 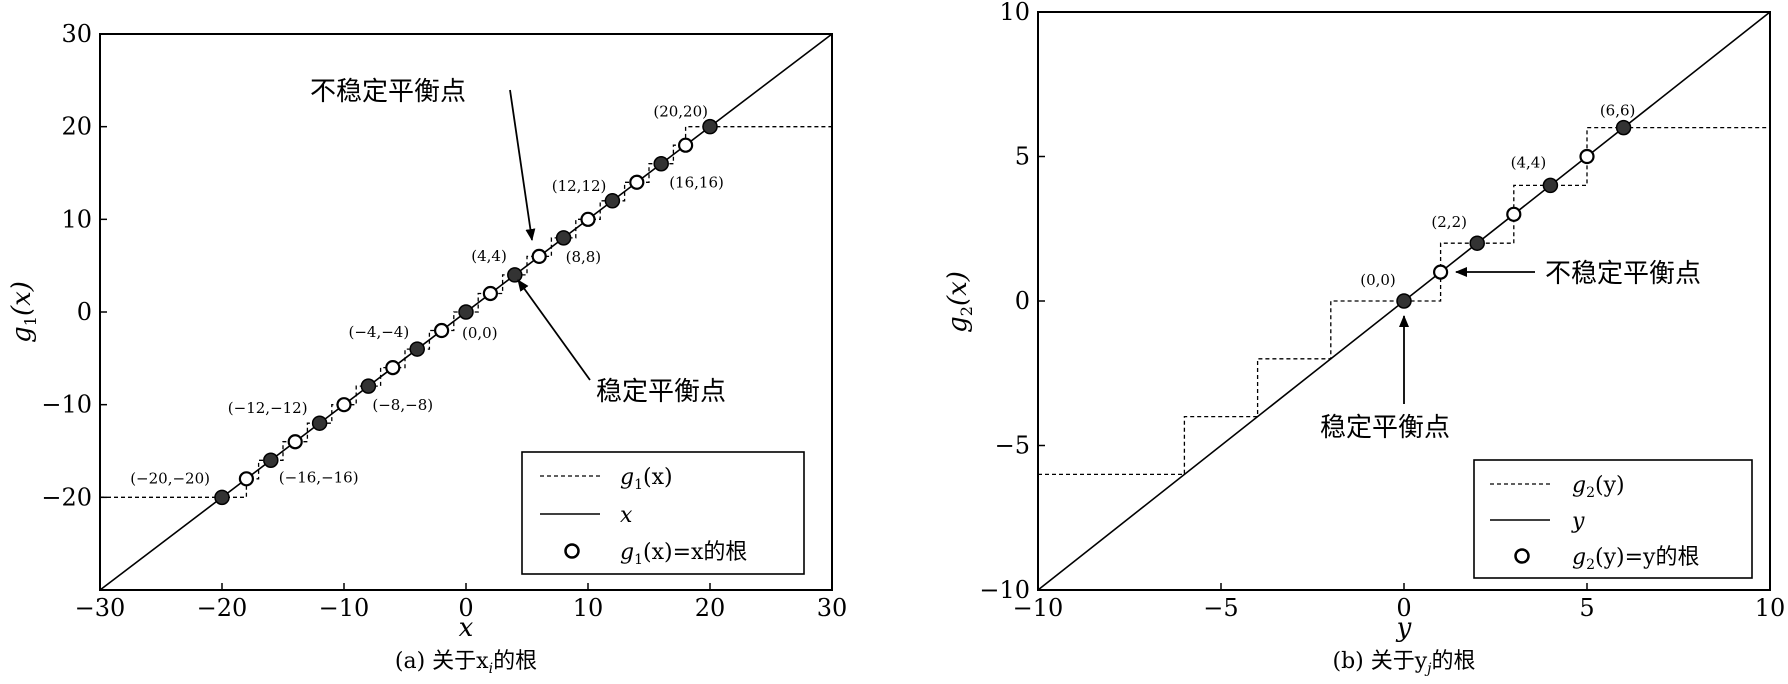 What do you see at coordinates (378, 332) in the screenshot?
I see `a-point-label: (−4,−4)` at bounding box center [378, 332].